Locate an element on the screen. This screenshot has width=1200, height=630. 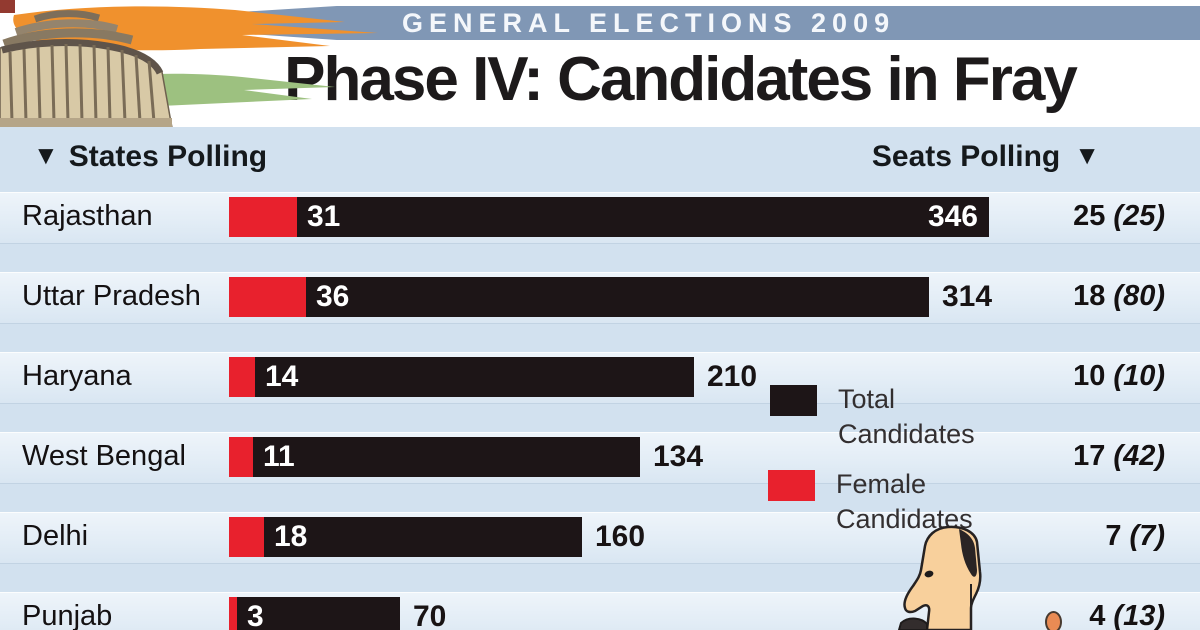
bar-group: 18 160 is located at coordinates (437, 537).